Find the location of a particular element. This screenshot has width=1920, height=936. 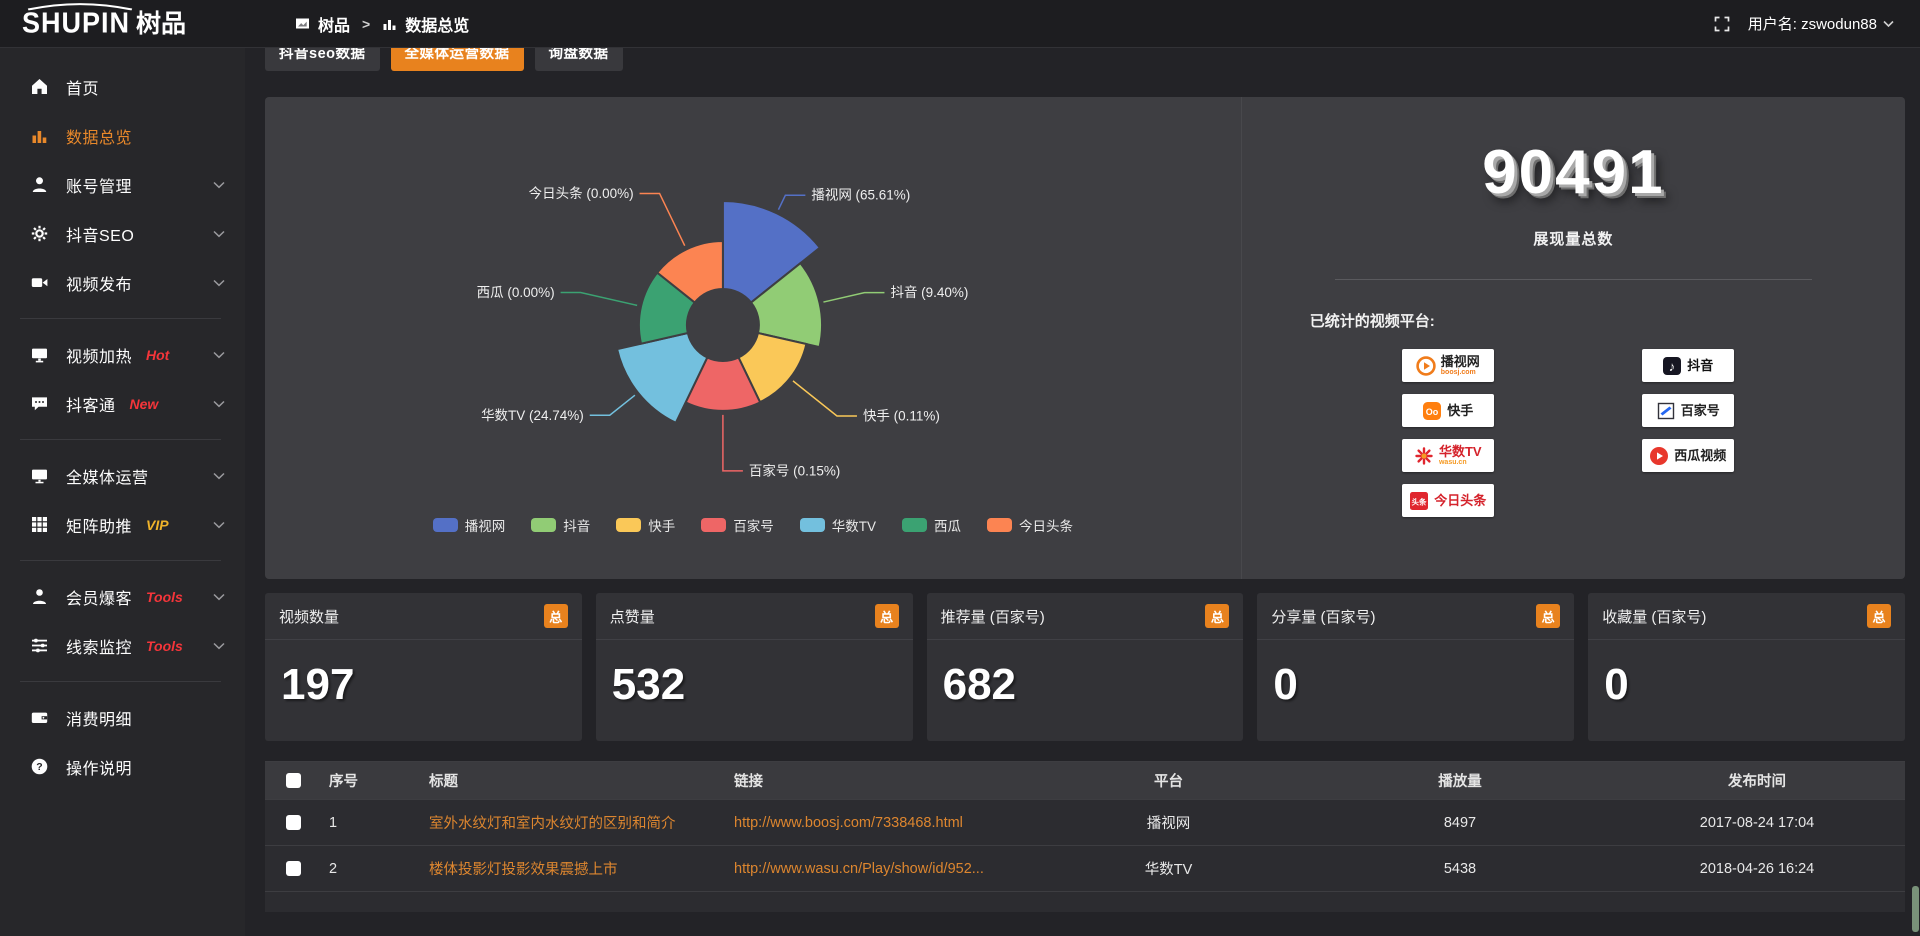

top-header: SHUPIN 树品 树品 > 数据总览 用户名: zswodun88 is located at coordinates (960, 24).